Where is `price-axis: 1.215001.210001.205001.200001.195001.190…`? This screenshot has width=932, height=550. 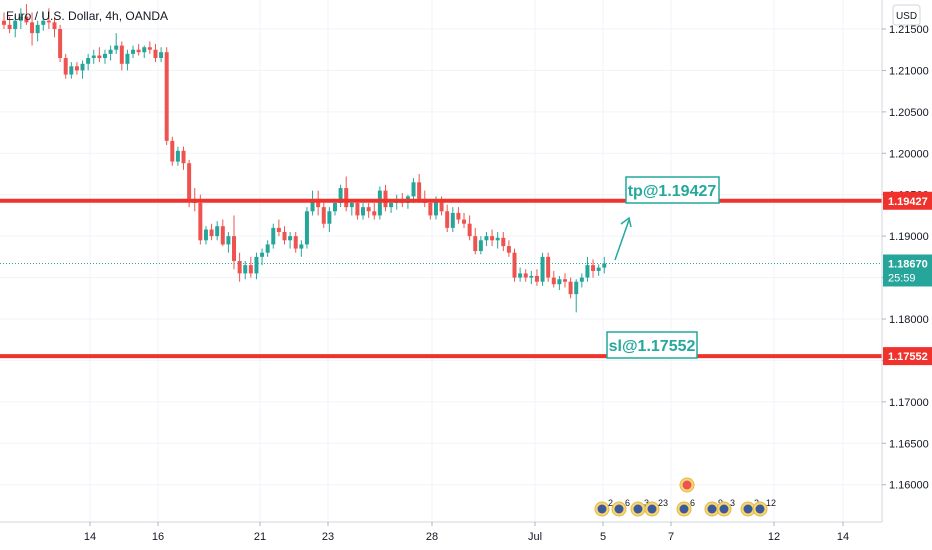 price-axis: 1.215001.210001.205001.200001.195001.190… is located at coordinates (906, 261).